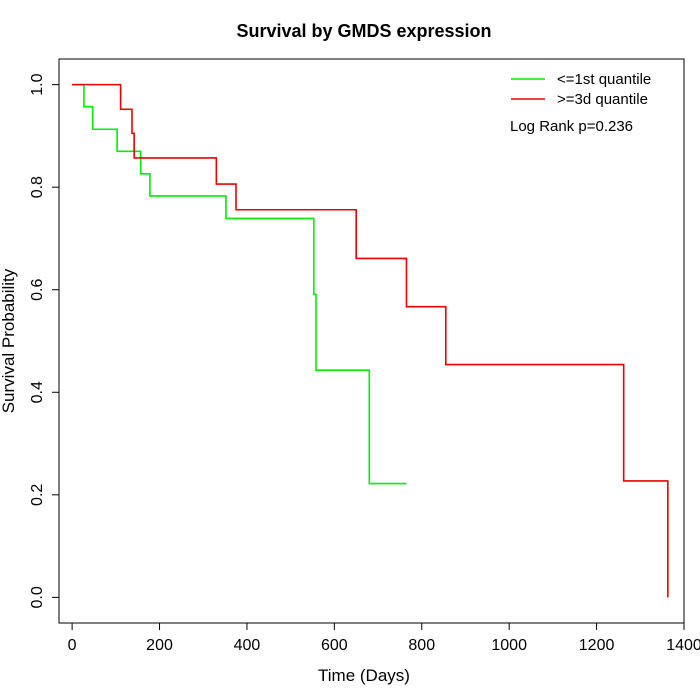 This screenshot has height=700, width=700. I want to click on log-rank-annotation: Log Rank p=0.236, so click(571, 126).